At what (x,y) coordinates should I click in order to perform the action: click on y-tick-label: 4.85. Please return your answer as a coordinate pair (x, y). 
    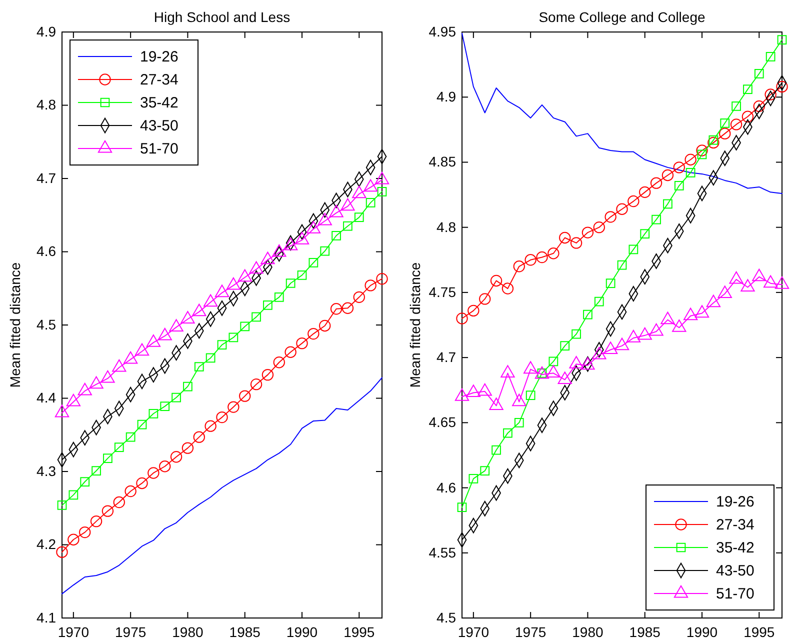
    Looking at the image, I should click on (442, 162).